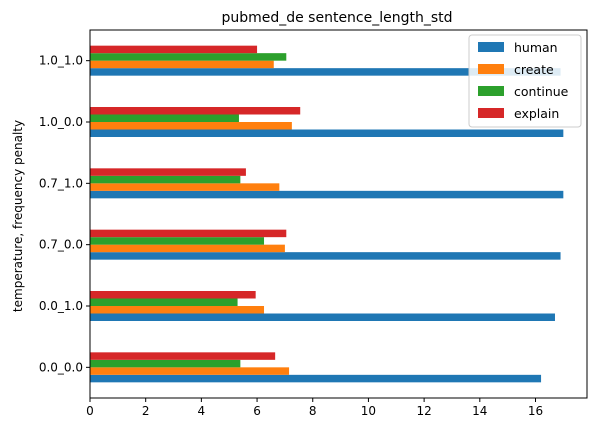 This screenshot has width=596, height=433. Describe the element at coordinates (534, 69) in the screenshot. I see `legend-label-create: create` at that location.